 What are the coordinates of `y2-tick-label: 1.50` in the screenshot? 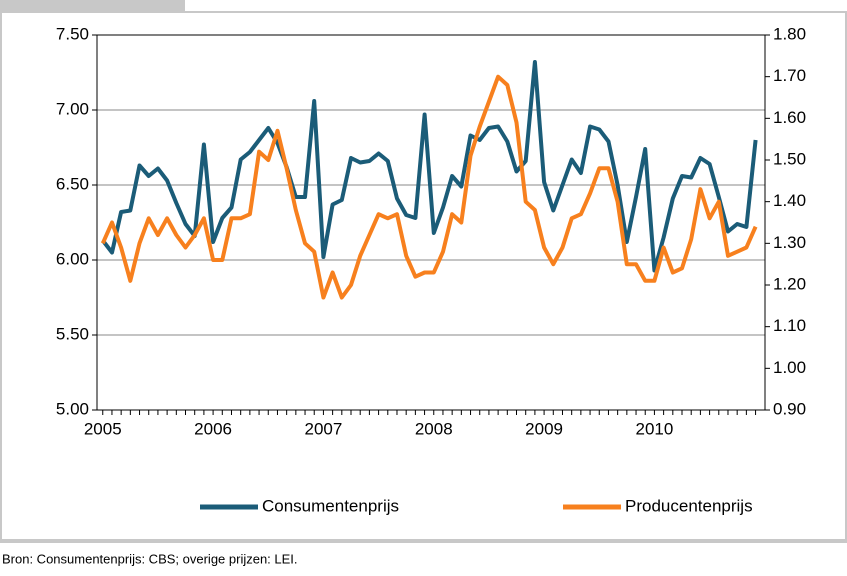 It's located at (789, 158).